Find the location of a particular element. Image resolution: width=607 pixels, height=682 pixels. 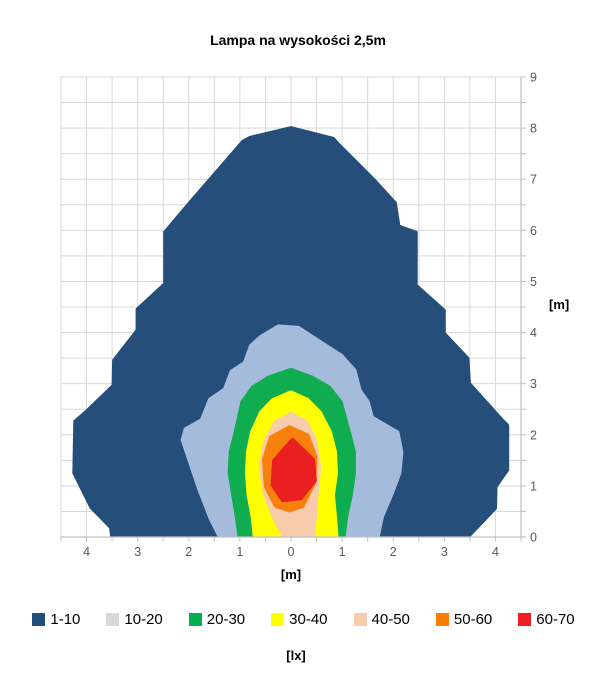

legend-item-1-10: 1-10 is located at coordinates (56, 619).